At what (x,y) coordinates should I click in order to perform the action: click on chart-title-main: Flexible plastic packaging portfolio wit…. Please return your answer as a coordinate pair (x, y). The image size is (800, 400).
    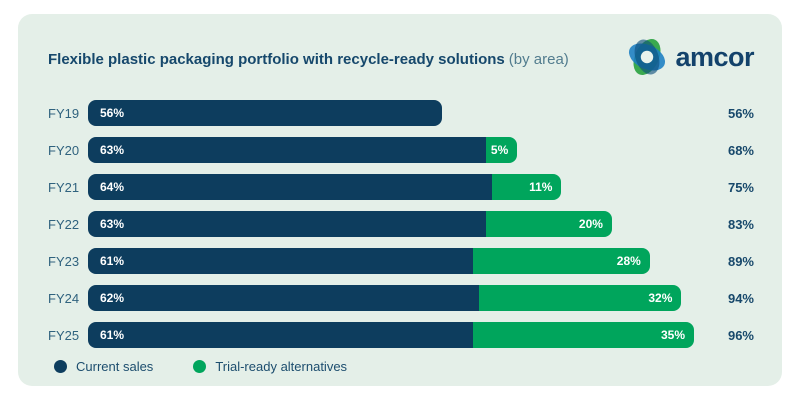
    Looking at the image, I should click on (276, 59).